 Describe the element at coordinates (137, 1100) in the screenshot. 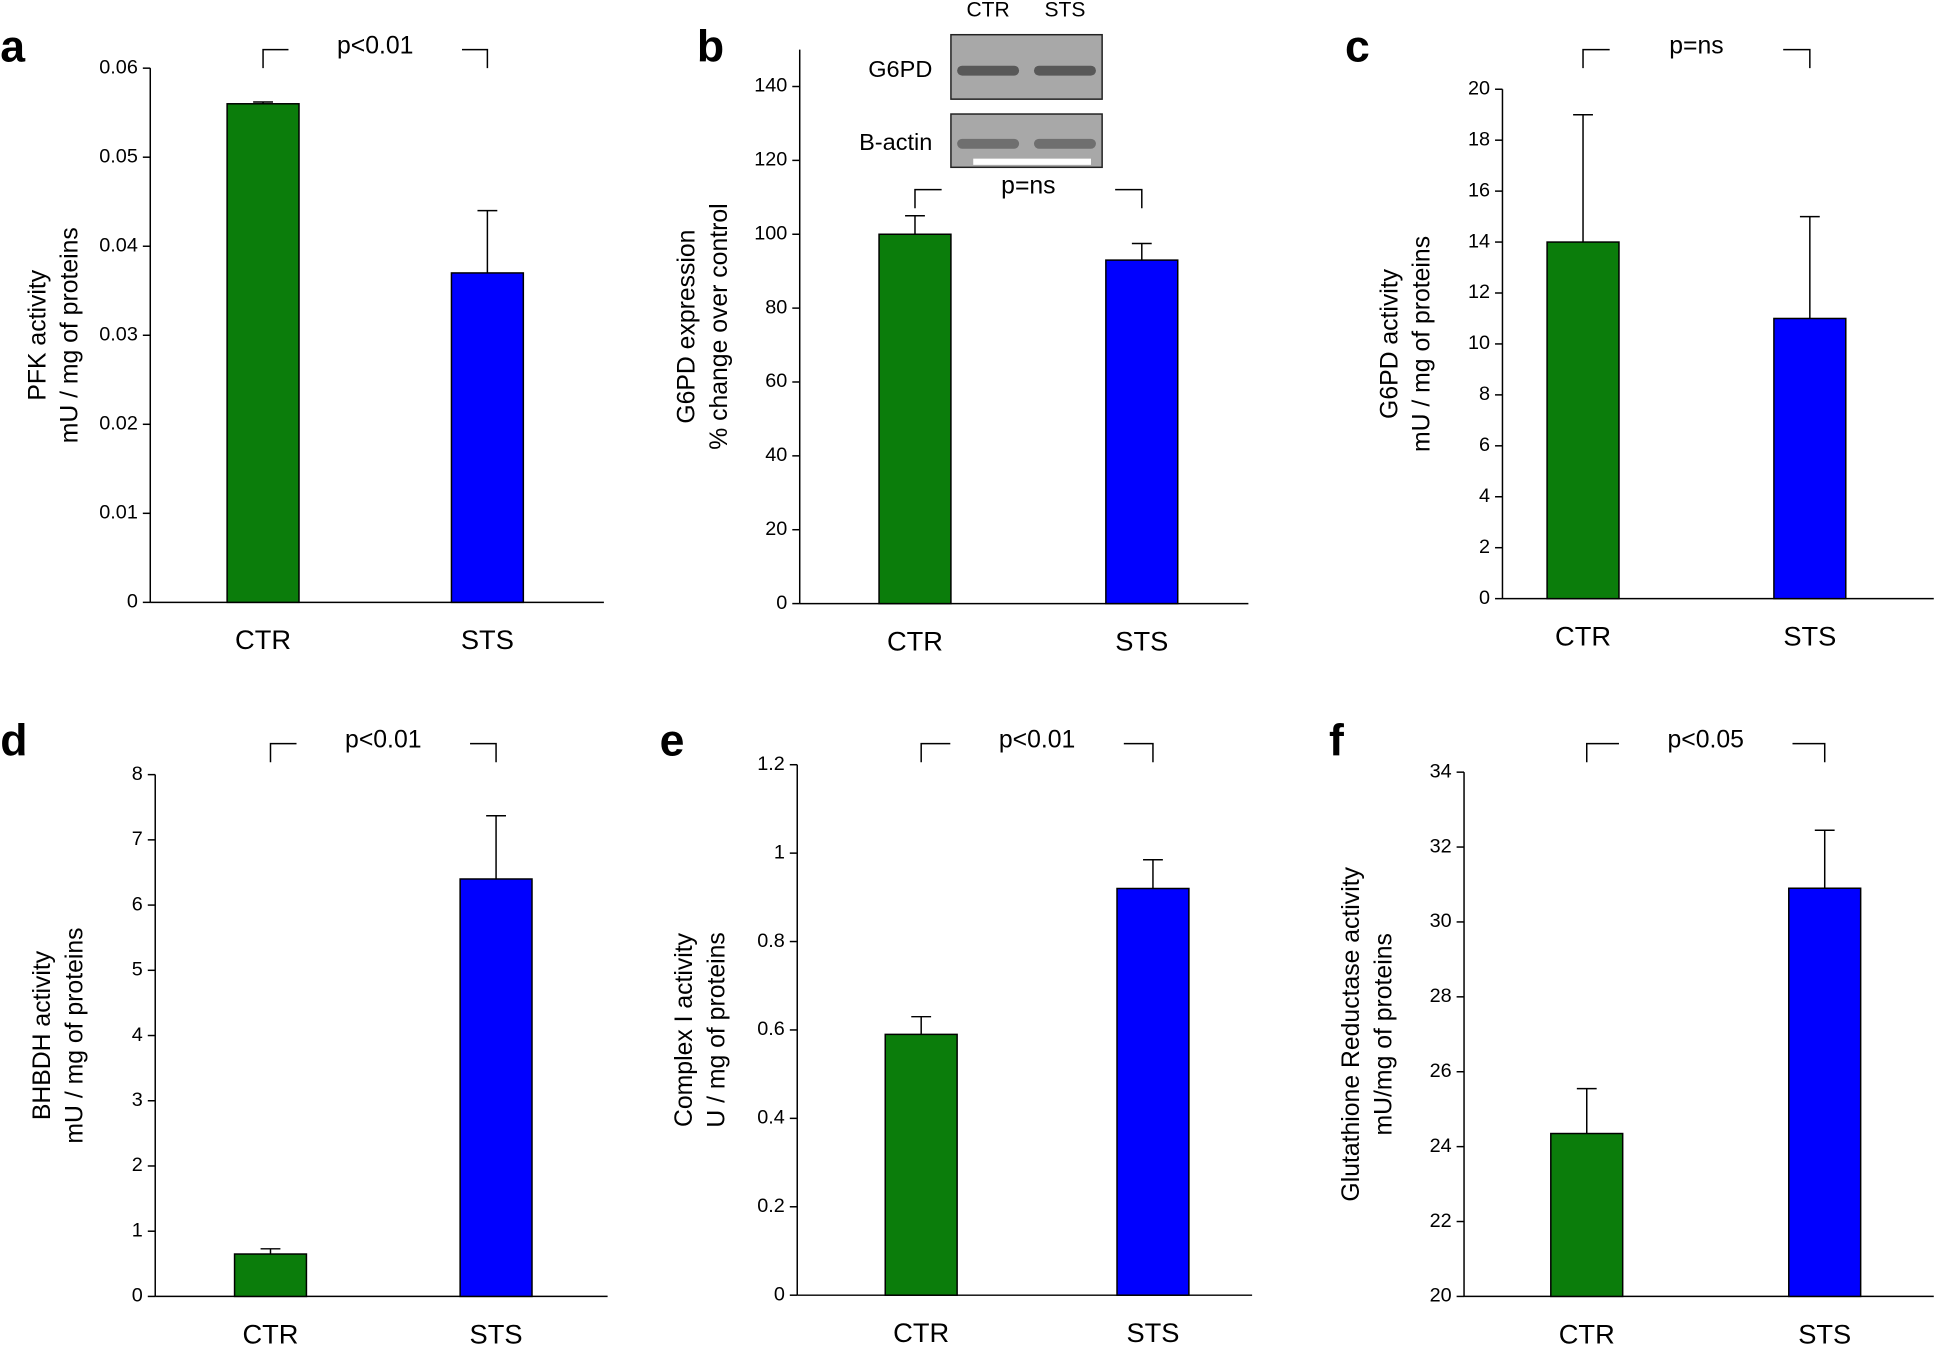

I see `y-tick-label: 3` at that location.